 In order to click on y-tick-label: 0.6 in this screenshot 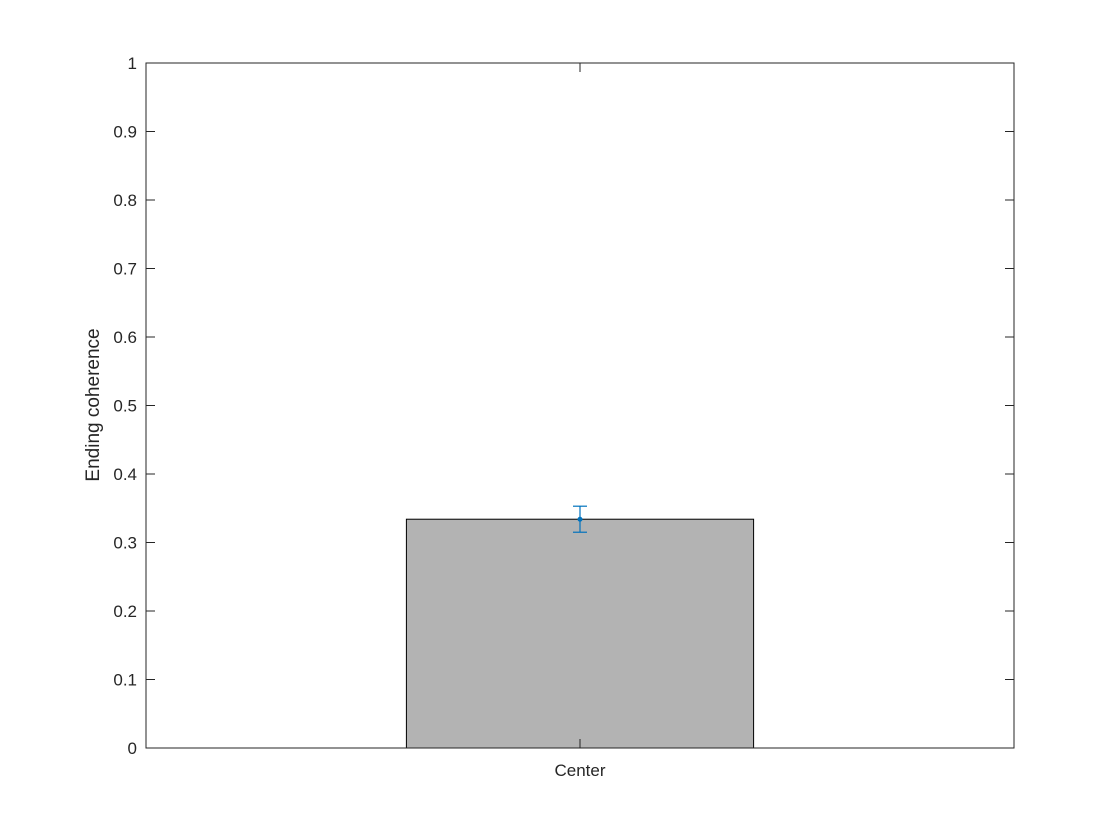, I will do `click(125, 337)`.